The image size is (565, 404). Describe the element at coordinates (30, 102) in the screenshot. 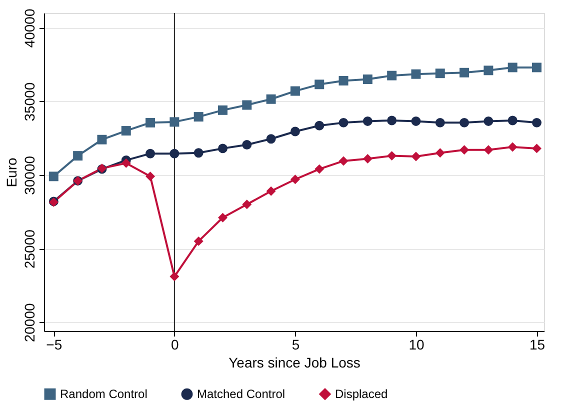

I see `y-tick-label: 35000` at that location.